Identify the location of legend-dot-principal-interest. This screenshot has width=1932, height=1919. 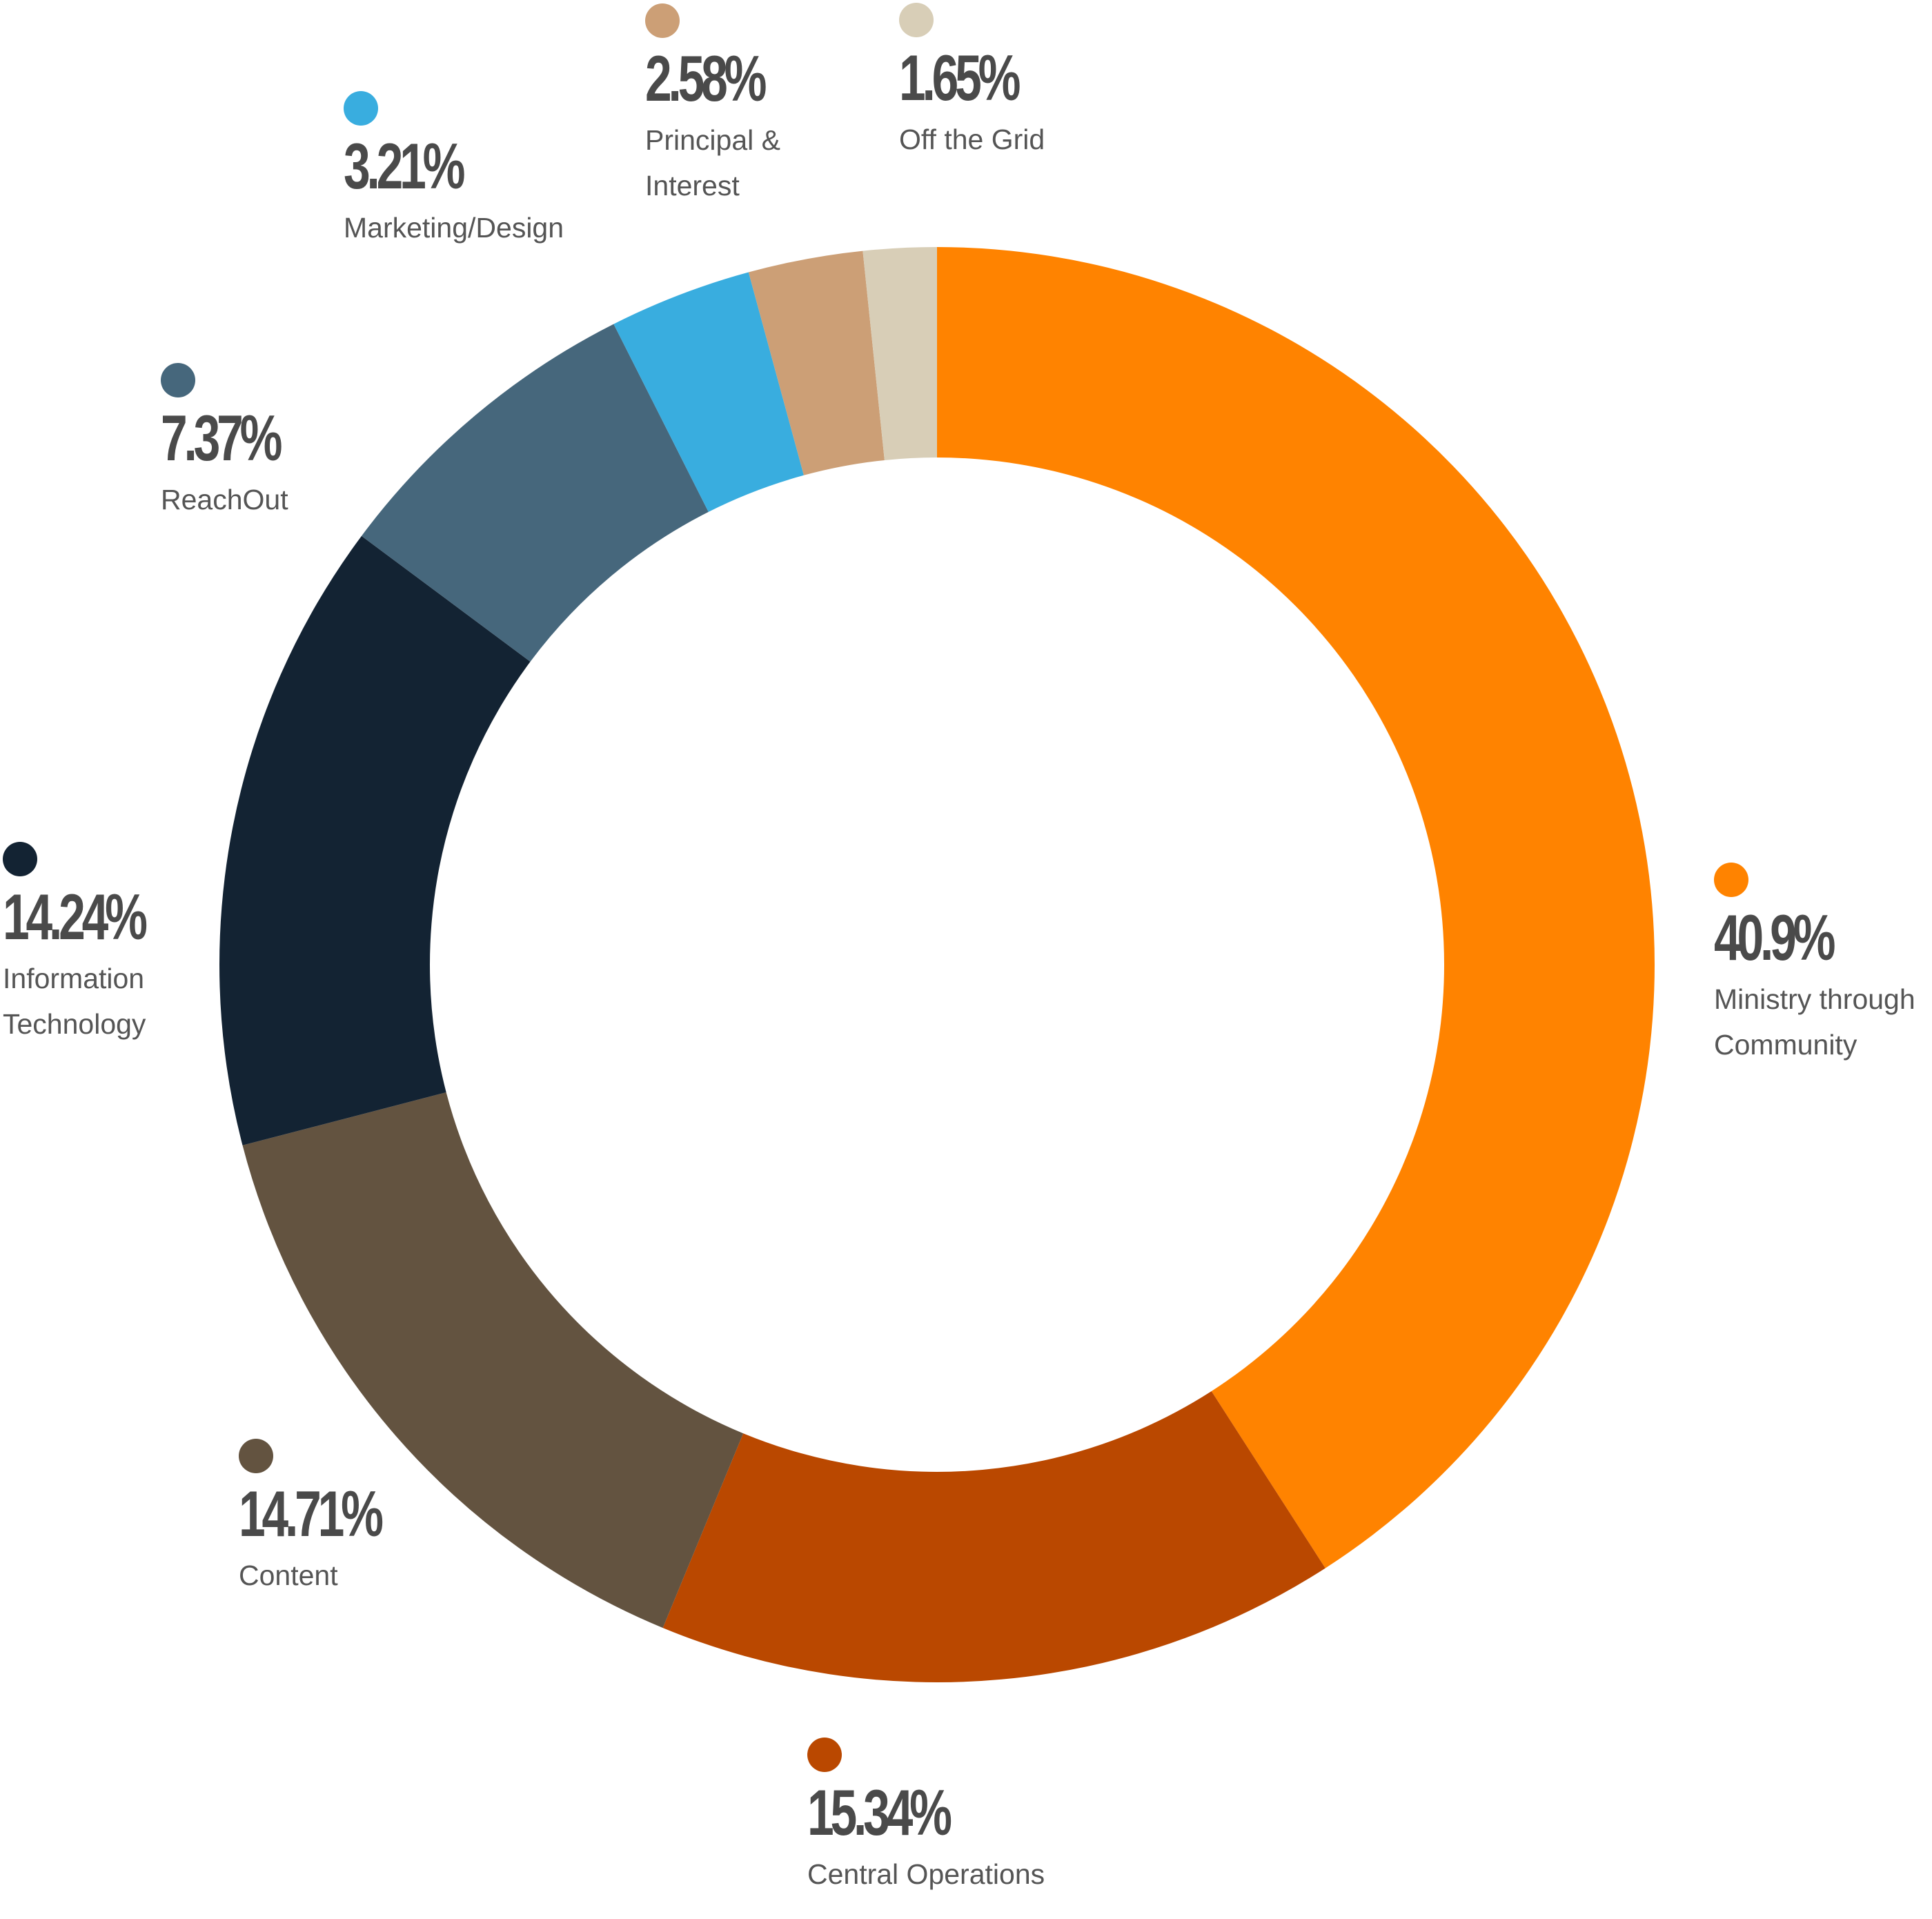
(662, 20).